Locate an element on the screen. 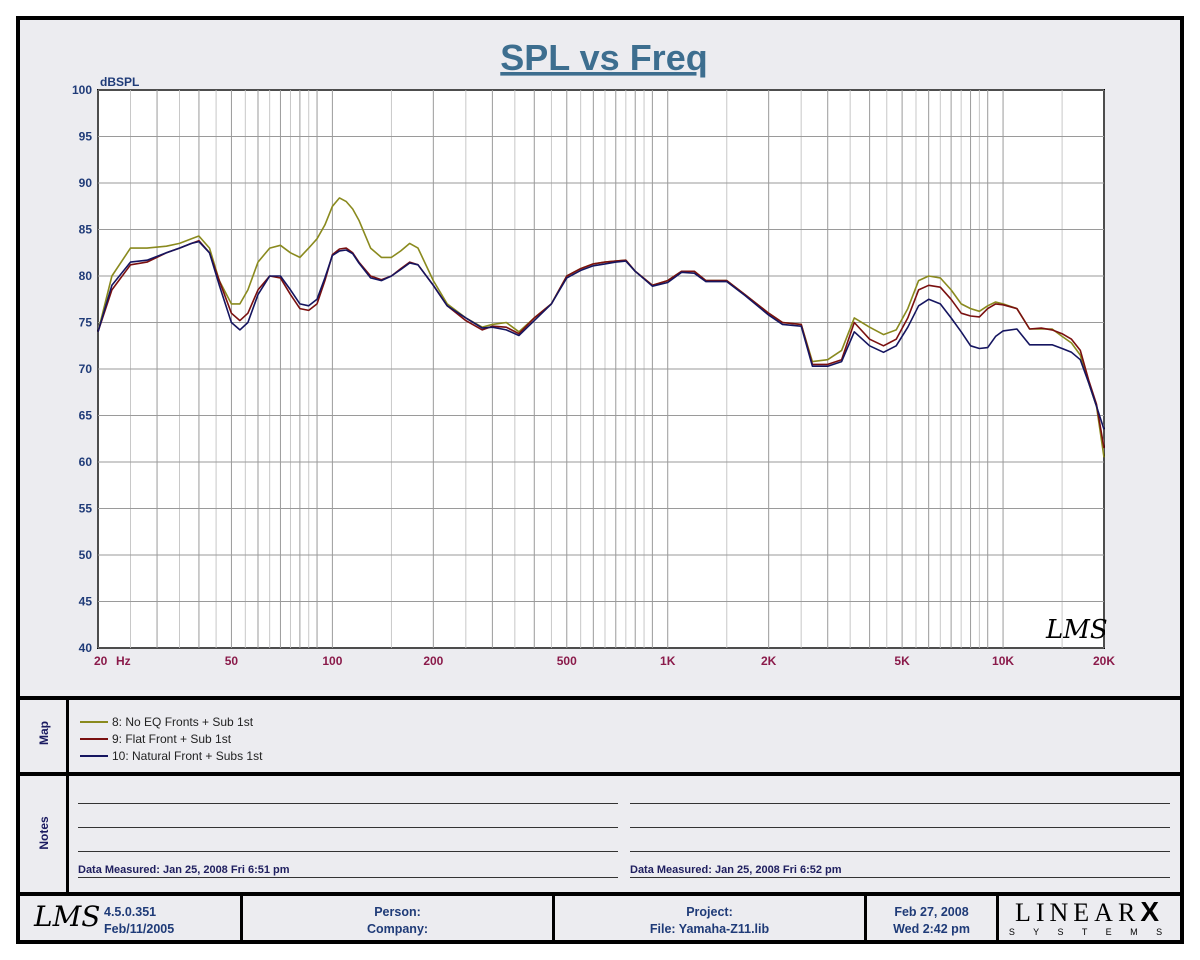  x-tick-label: 20 is located at coordinates (101, 661).